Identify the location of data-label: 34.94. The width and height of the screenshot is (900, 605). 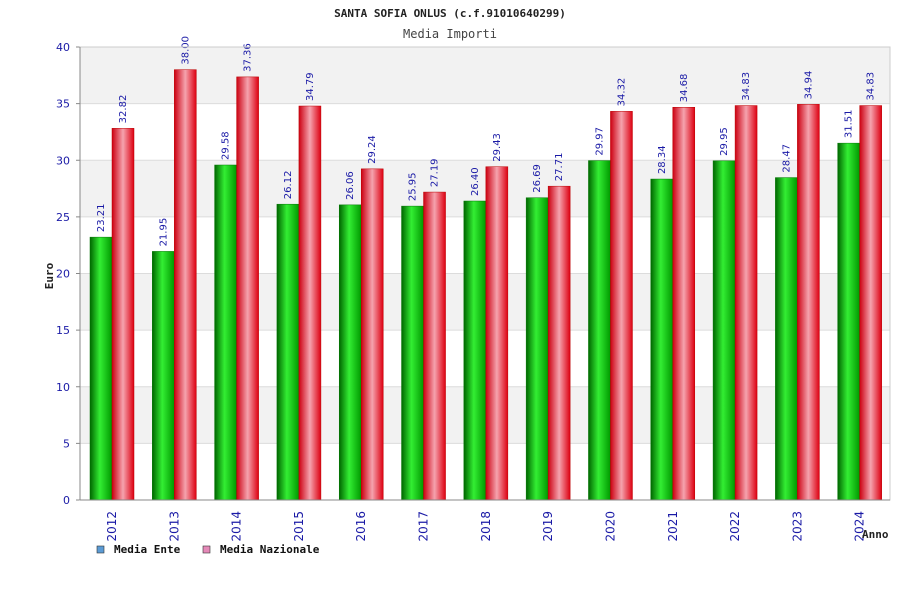
(808, 85).